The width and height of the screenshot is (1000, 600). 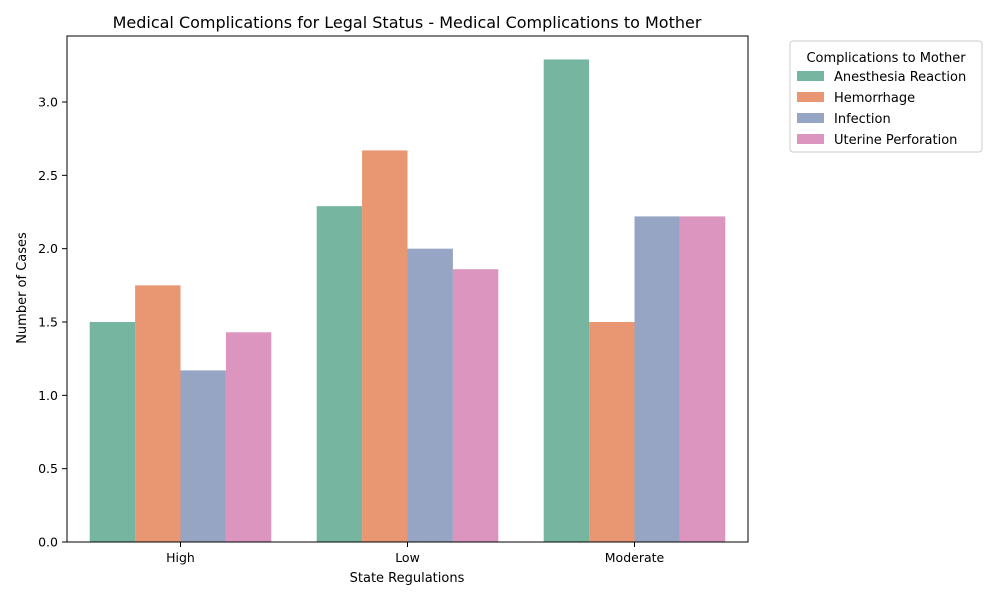 What do you see at coordinates (612, 432) in the screenshot?
I see `bar-hemorrhage-moderate` at bounding box center [612, 432].